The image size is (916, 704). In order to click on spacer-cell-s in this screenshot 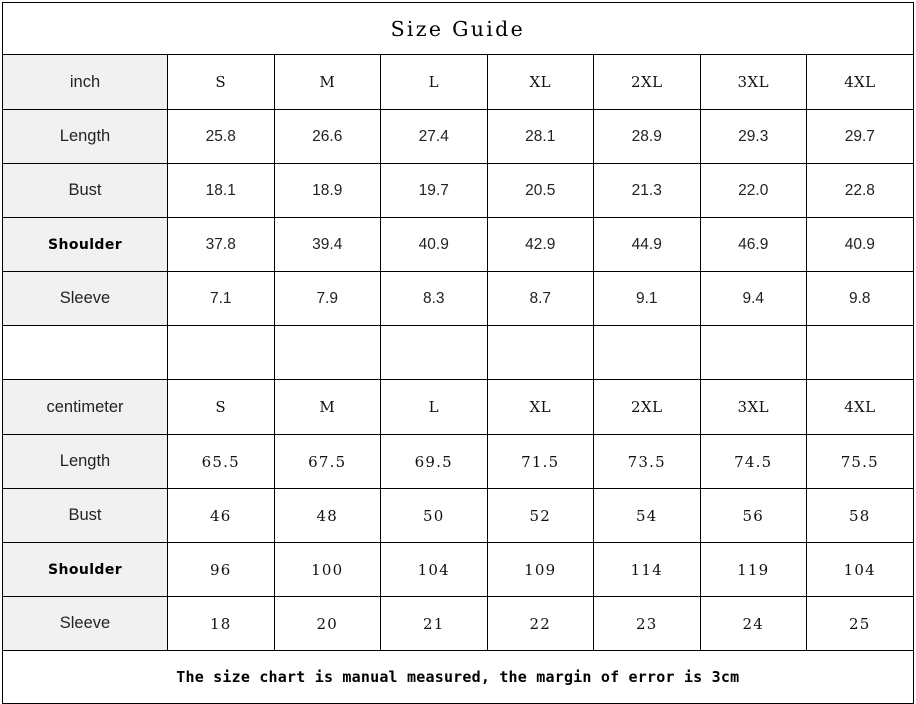, I will do `click(221, 352)`.